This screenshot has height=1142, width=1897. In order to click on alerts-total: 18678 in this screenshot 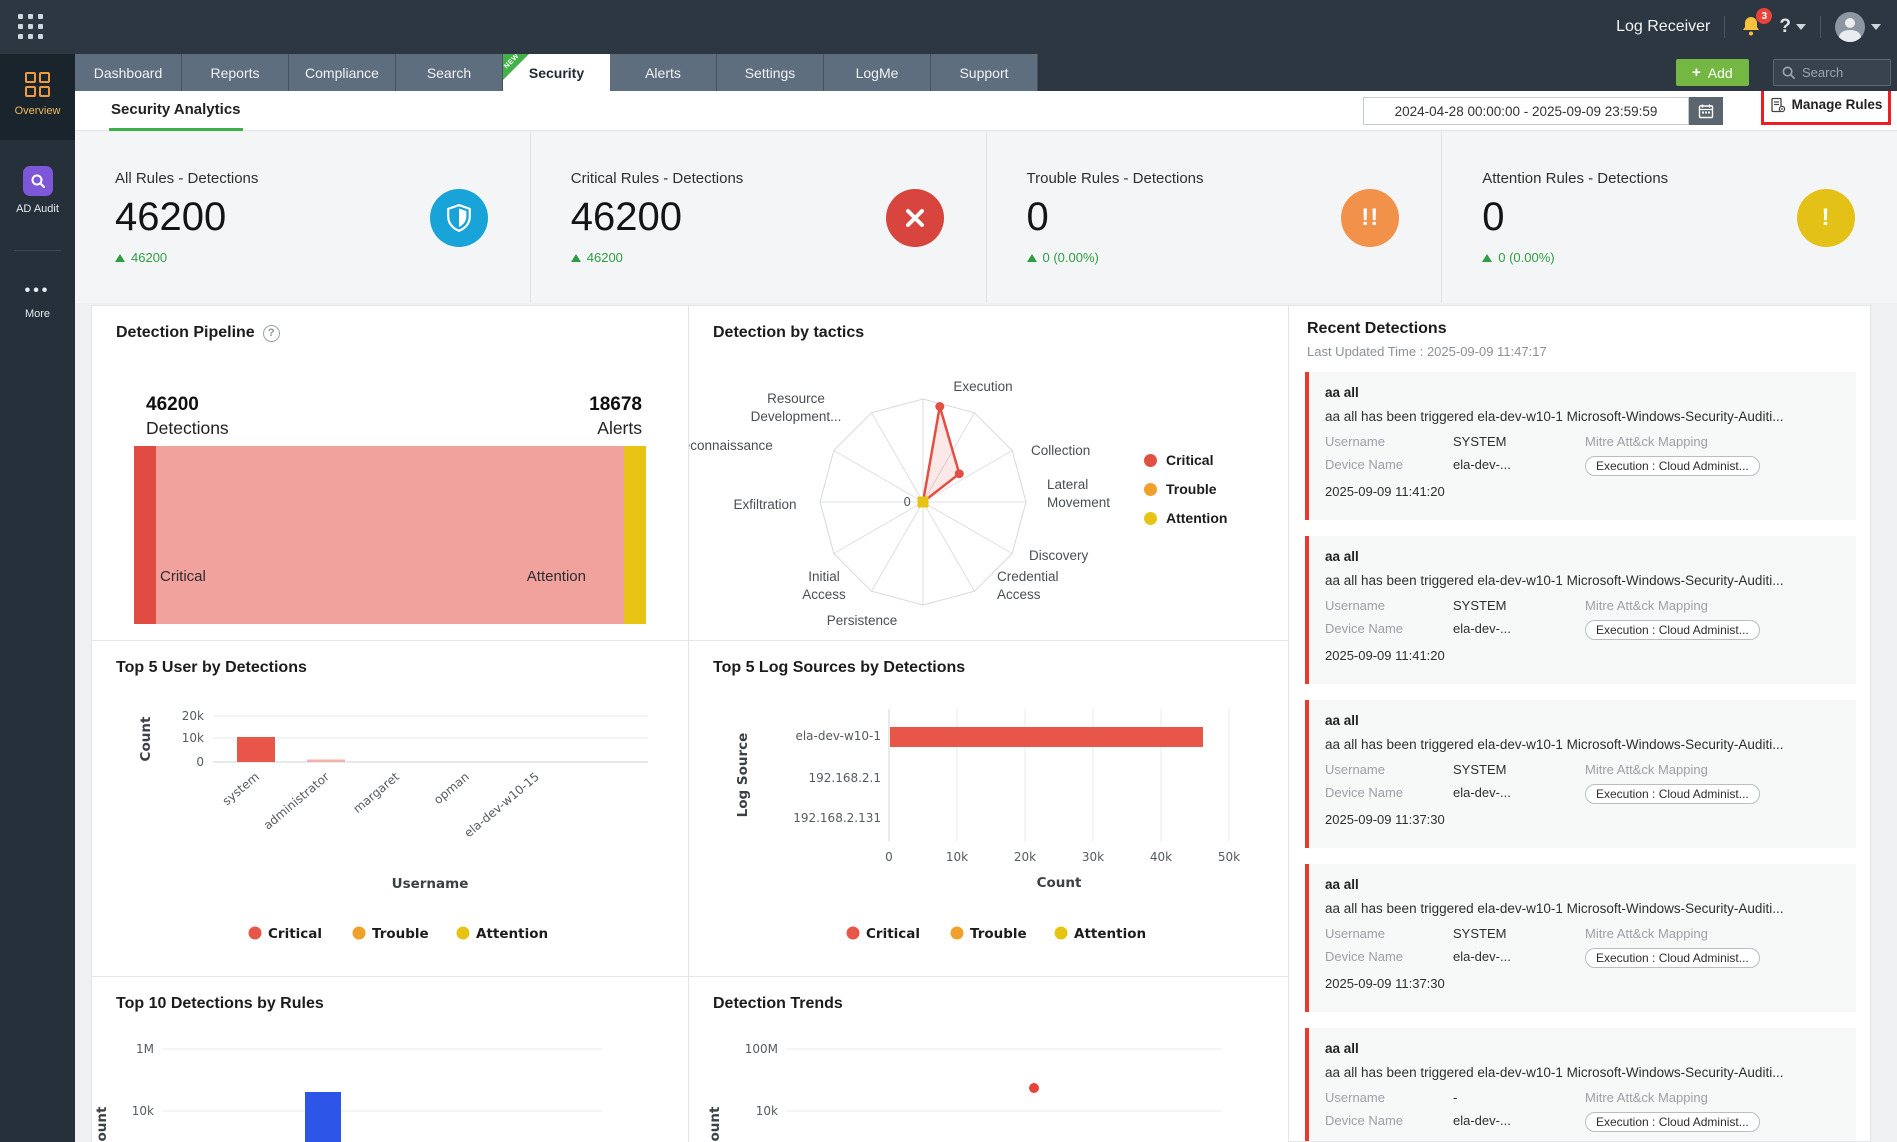, I will do `click(615, 404)`.